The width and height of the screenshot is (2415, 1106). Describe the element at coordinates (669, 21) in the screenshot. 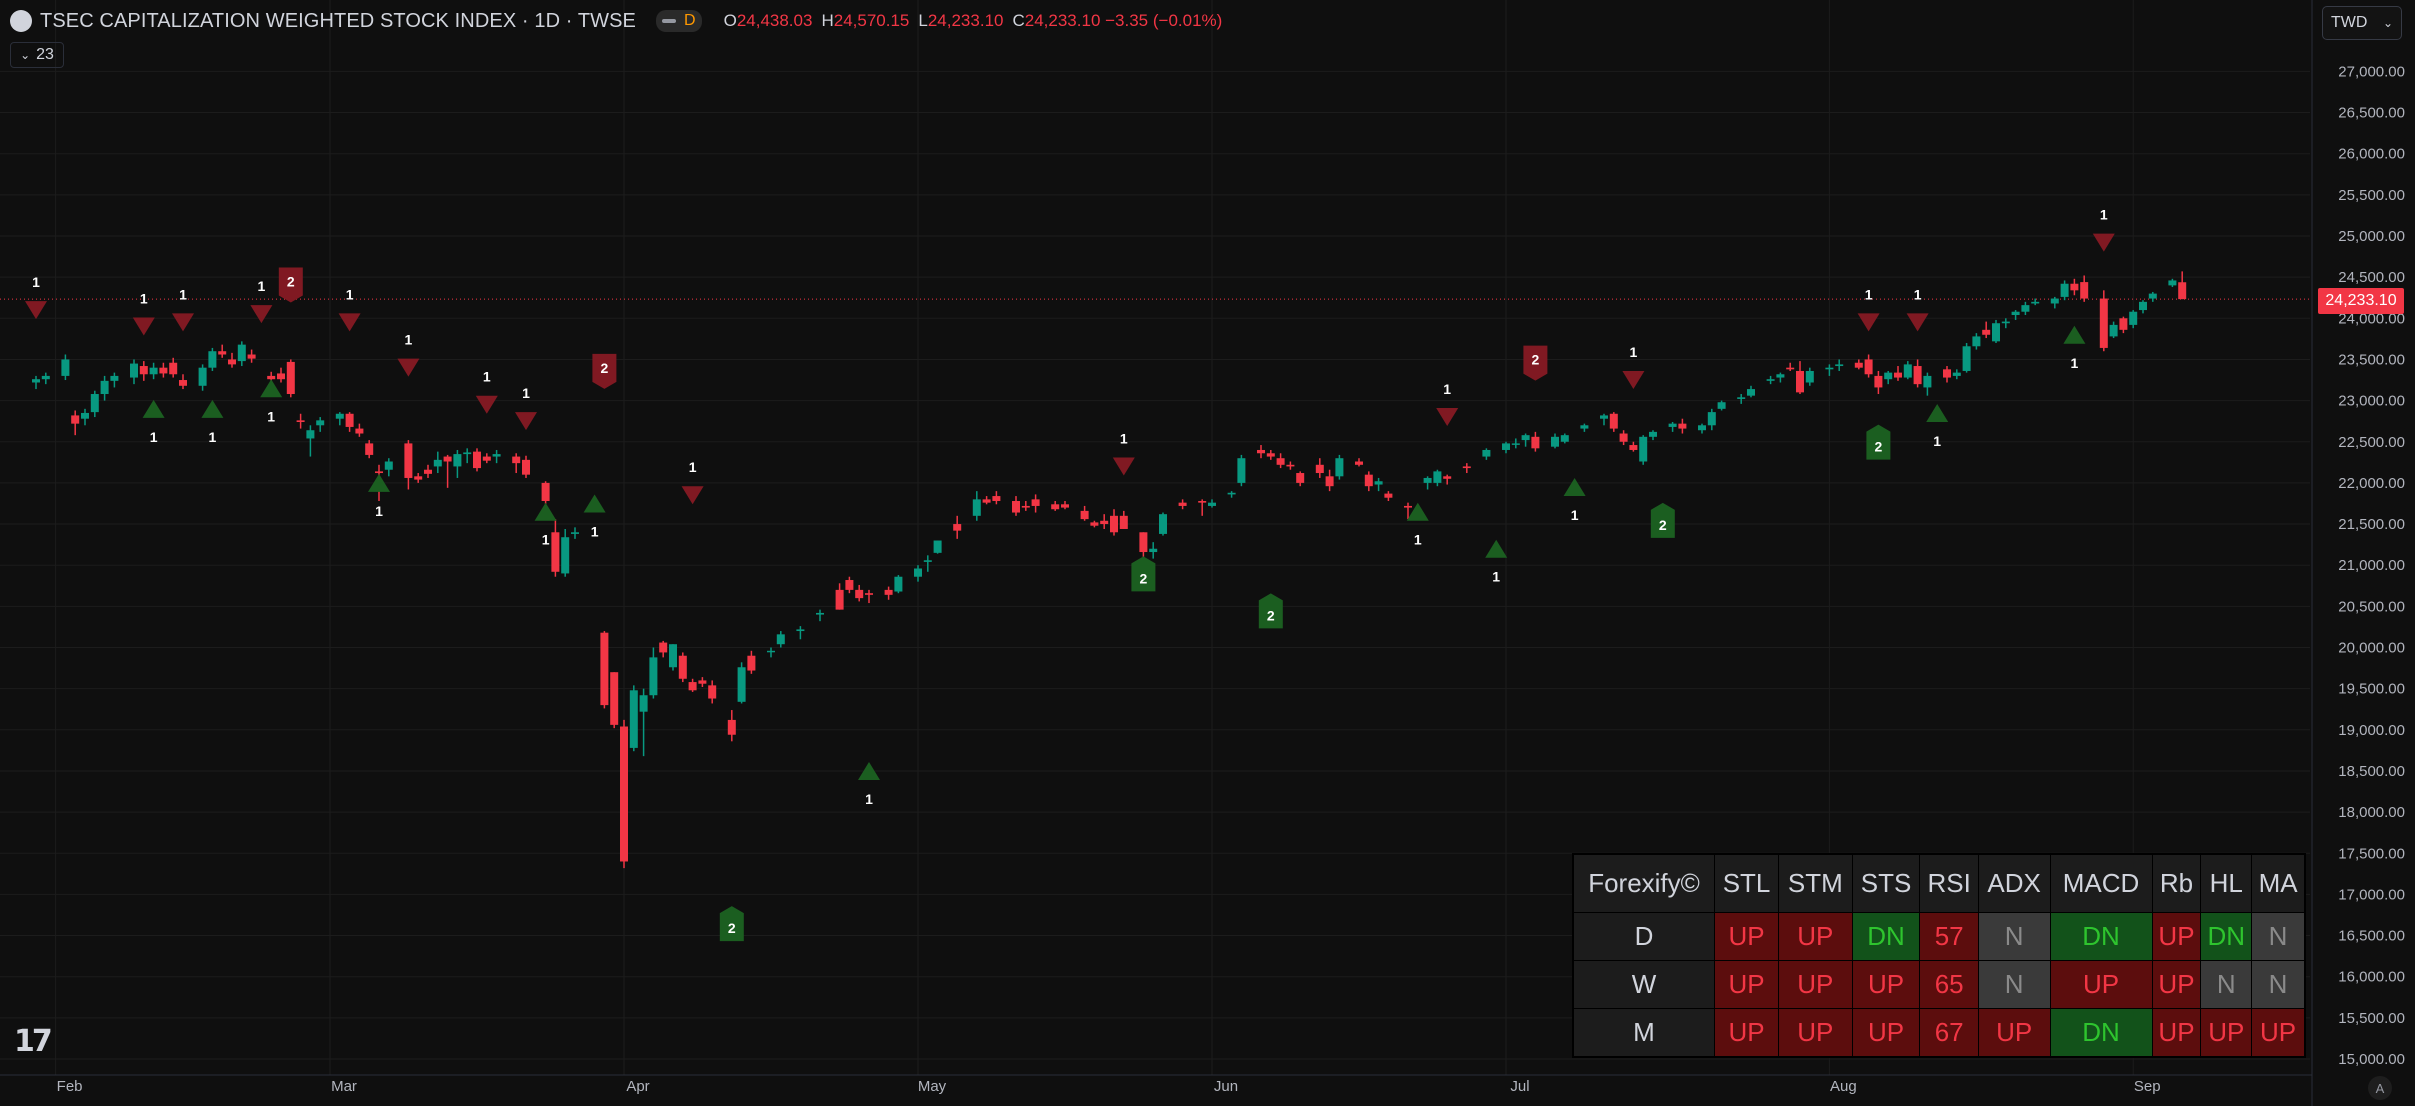

I see `visibility-pill-icon` at that location.